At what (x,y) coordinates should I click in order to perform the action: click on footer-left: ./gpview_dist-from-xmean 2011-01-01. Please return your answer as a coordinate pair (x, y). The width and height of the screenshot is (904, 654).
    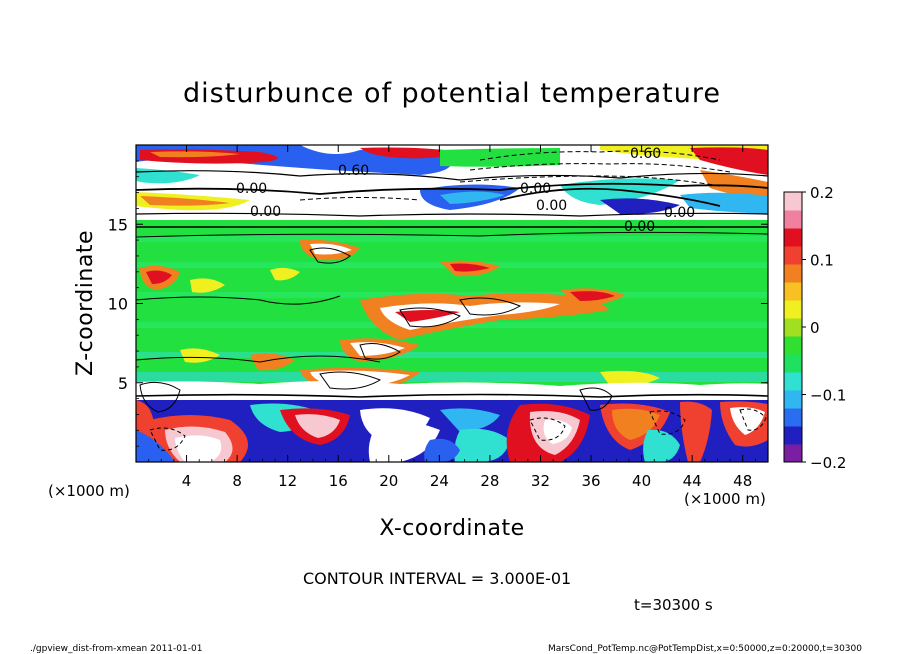
    Looking at the image, I should click on (116, 649).